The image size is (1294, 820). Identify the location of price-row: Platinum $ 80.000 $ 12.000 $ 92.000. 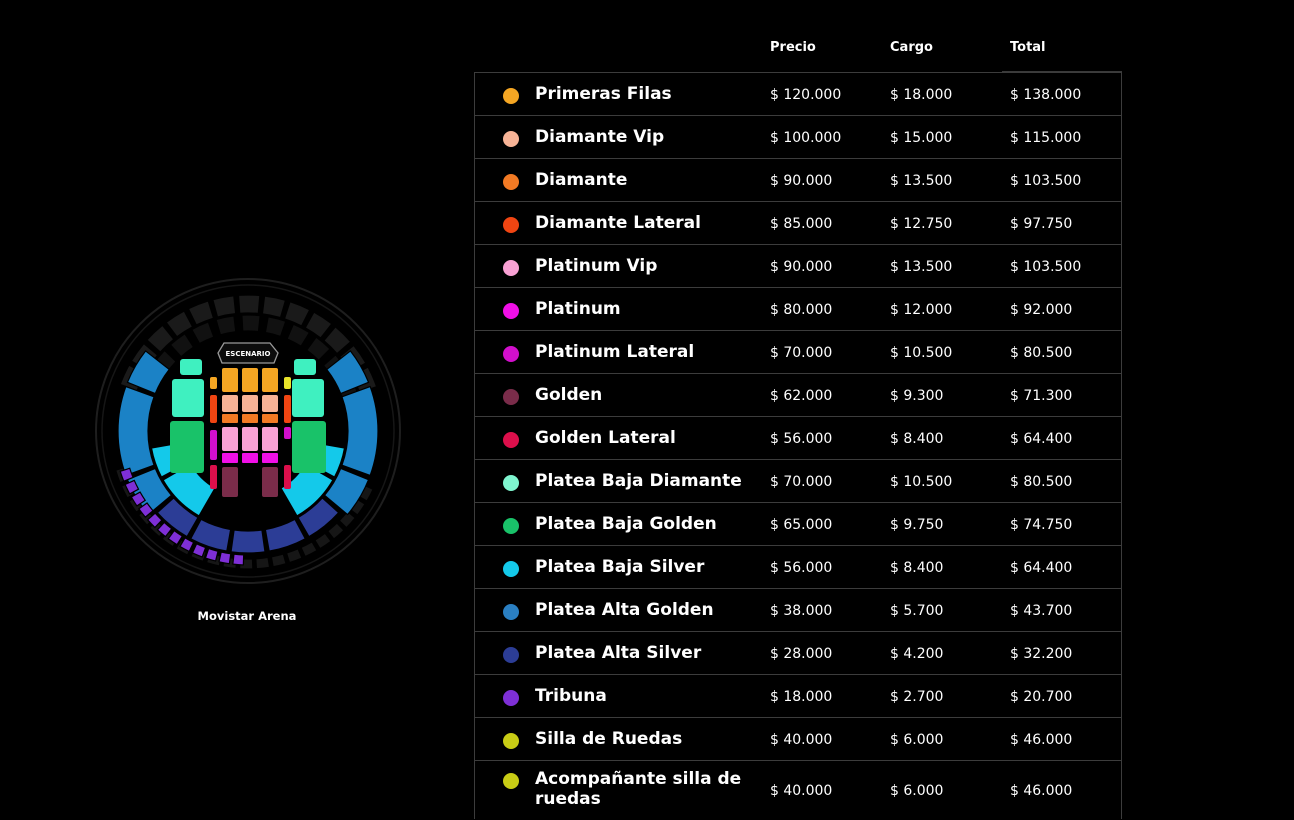
(798, 309).